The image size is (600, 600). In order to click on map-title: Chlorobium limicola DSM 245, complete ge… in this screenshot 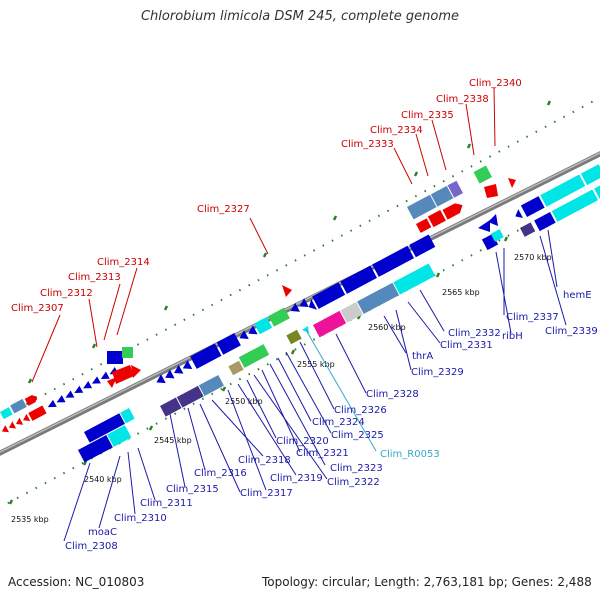, I will do `click(300, 16)`.